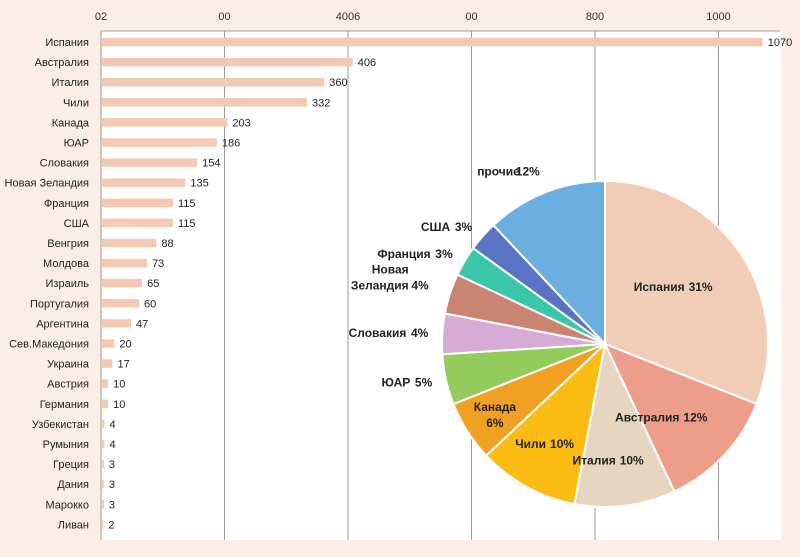  What do you see at coordinates (125, 345) in the screenshot?
I see `data-label: 20` at bounding box center [125, 345].